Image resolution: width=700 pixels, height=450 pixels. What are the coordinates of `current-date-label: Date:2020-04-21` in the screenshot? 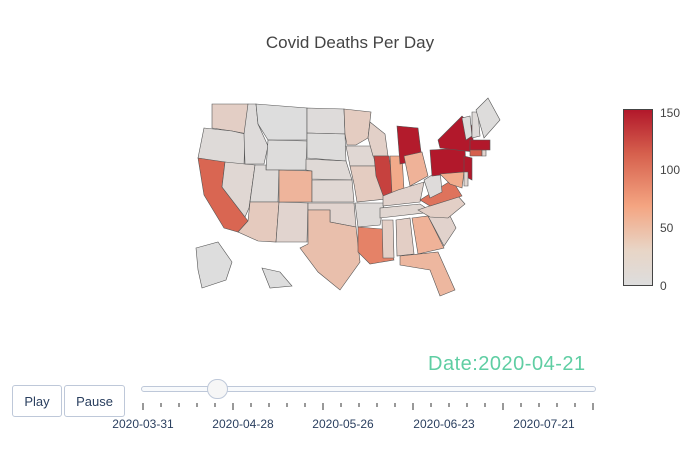 It's located at (507, 364).